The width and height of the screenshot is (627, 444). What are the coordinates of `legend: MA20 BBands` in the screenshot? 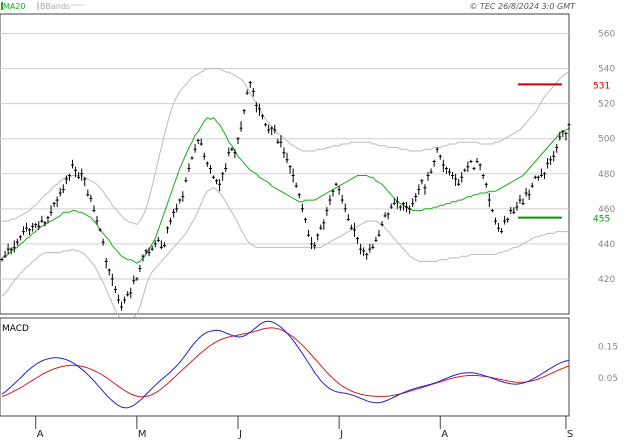 It's located at (42, 6).